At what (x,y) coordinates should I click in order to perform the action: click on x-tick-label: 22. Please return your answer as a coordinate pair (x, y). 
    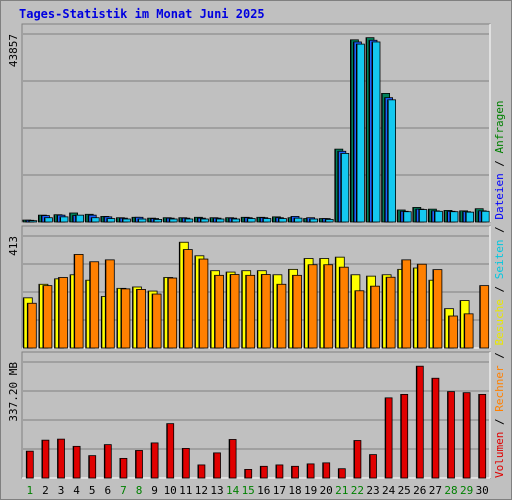
    Looking at the image, I should click on (357, 490).